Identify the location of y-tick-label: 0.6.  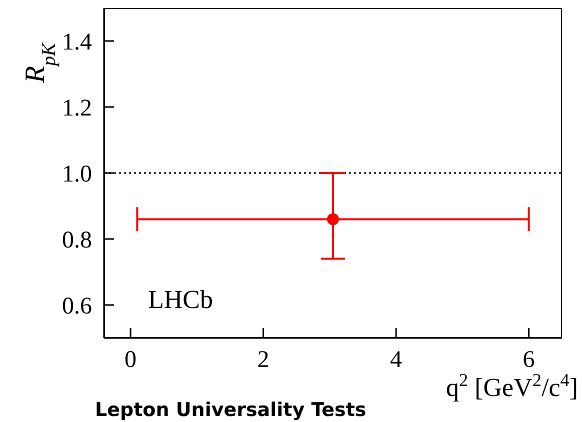
(77, 307).